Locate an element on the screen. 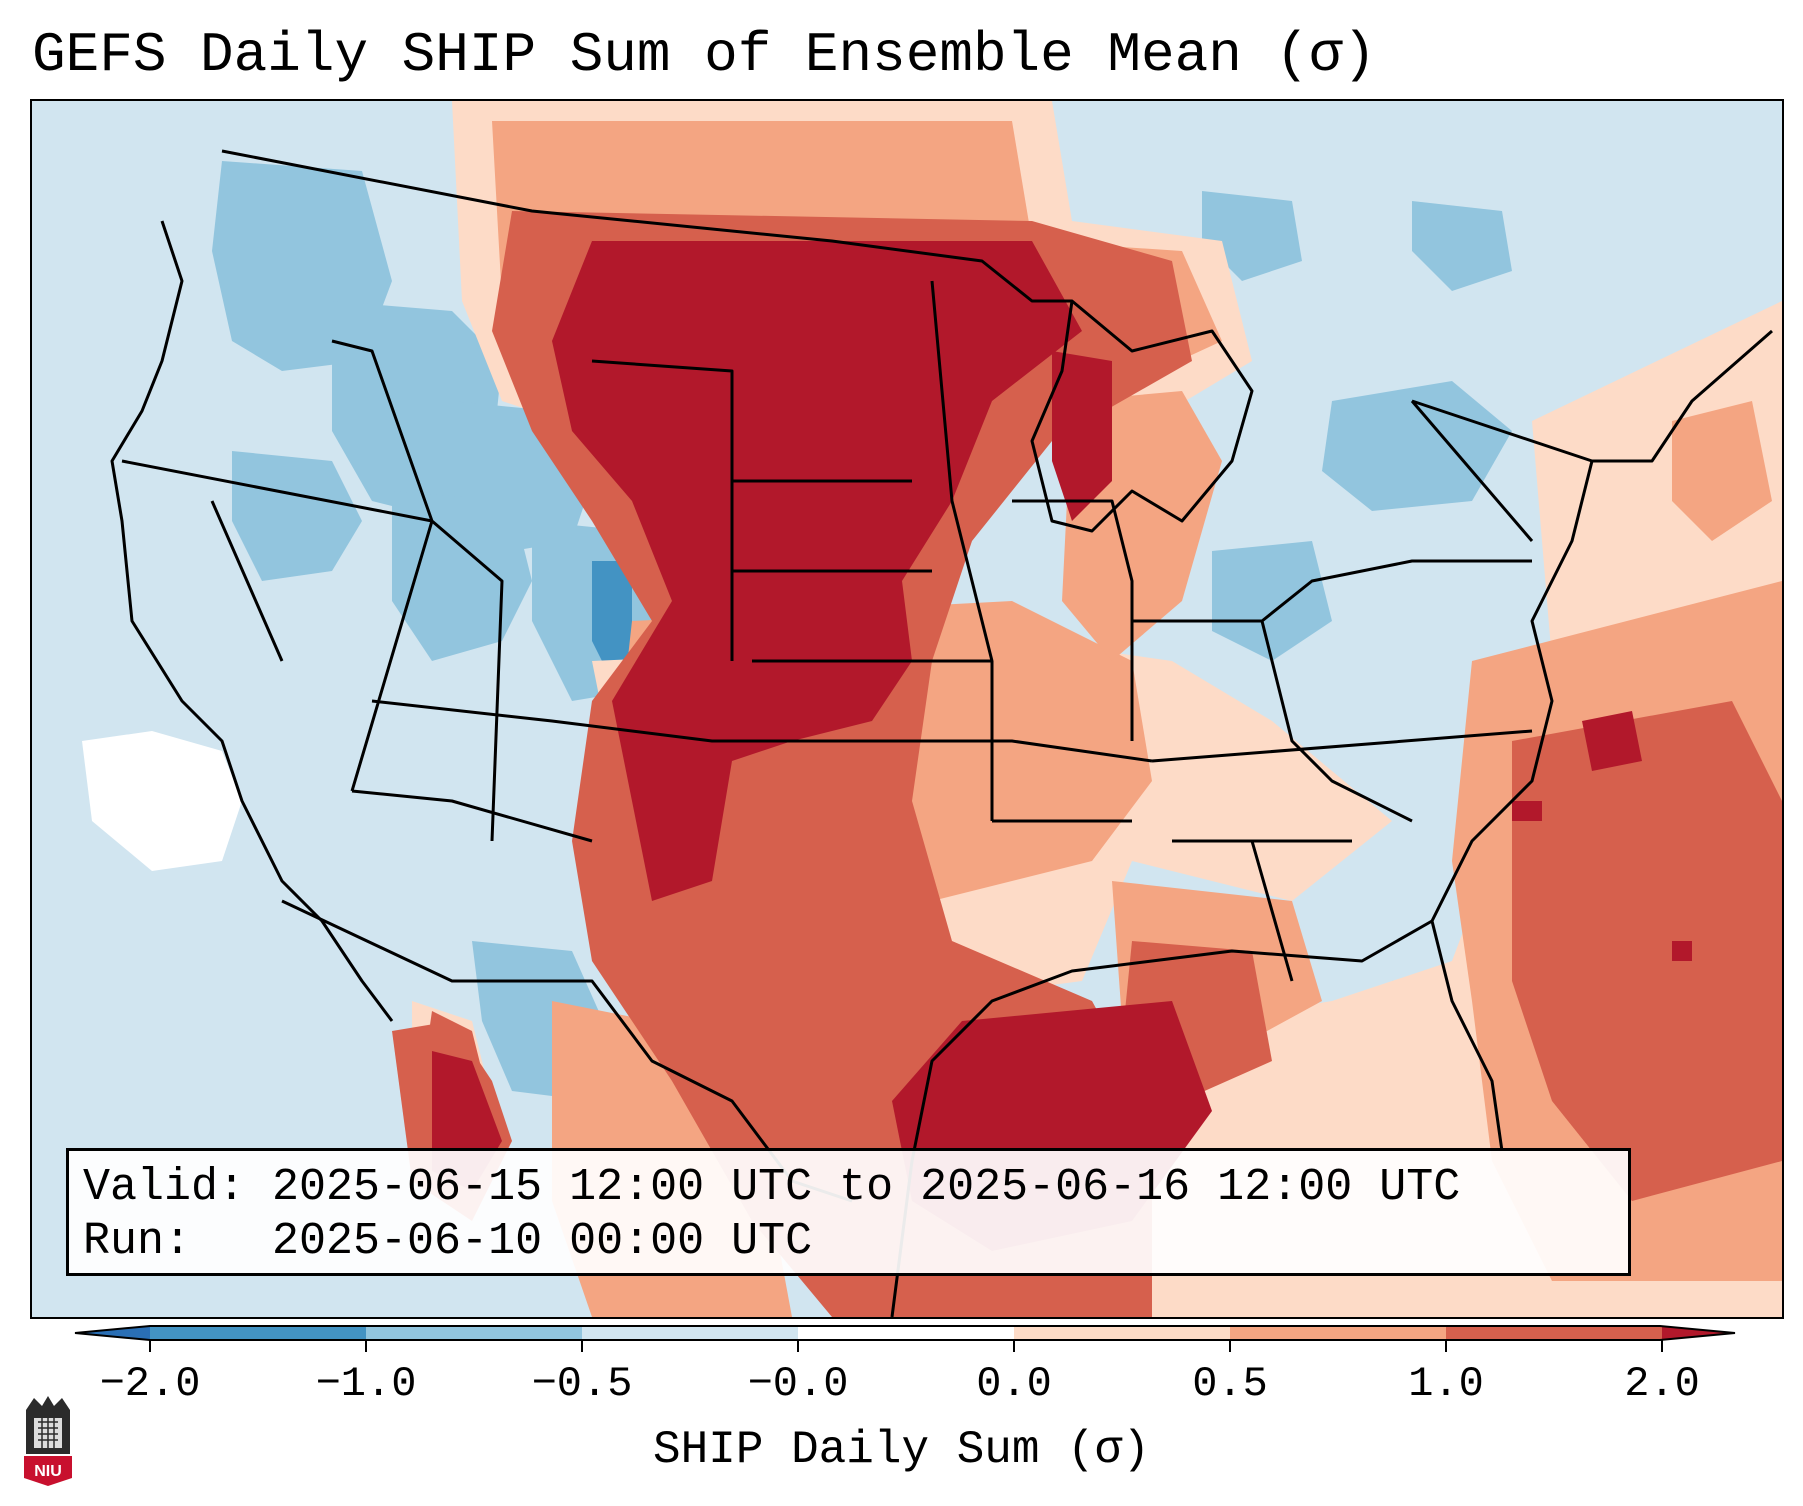 Image resolution: width=1803 pixels, height=1506 pixels. east-coast is located at coordinates (1592, 396).